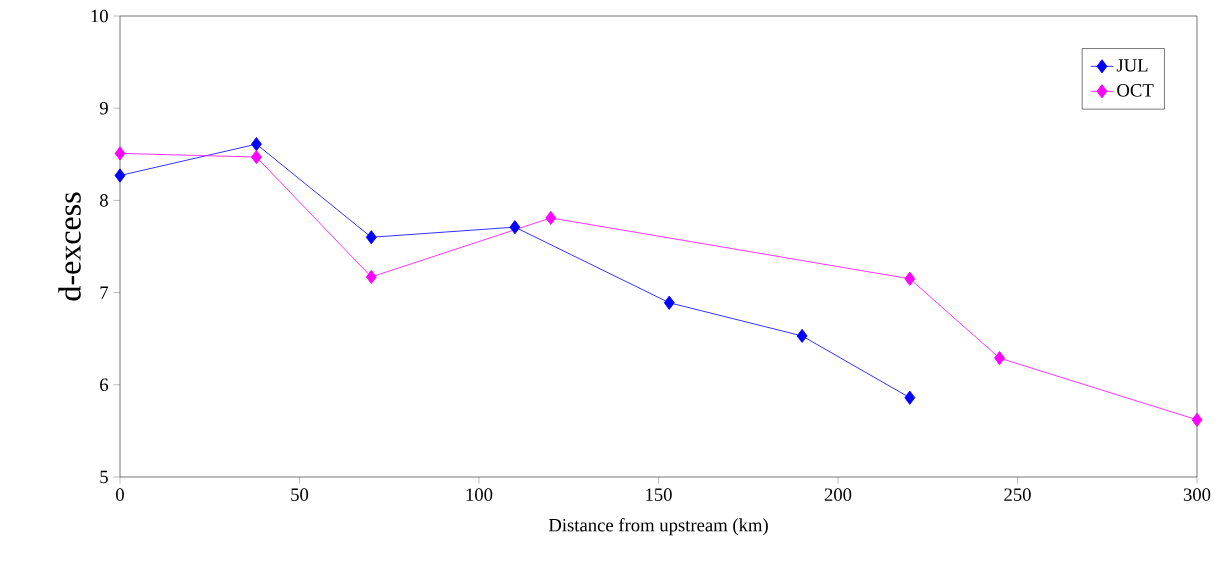  I want to click on x-axis-title: Distance from upstream (km), so click(658, 527).